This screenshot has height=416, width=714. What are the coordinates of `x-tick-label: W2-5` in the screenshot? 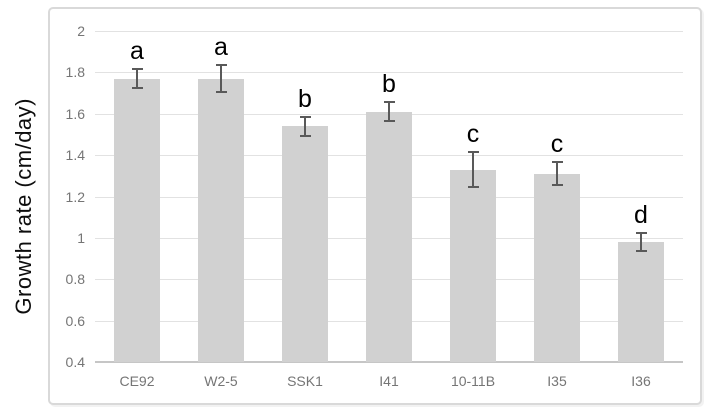 It's located at (221, 381).